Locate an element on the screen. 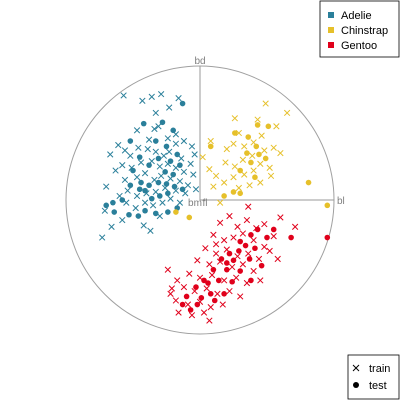 The width and height of the screenshot is (400, 400). axes-layer is located at coordinates (266, 133).